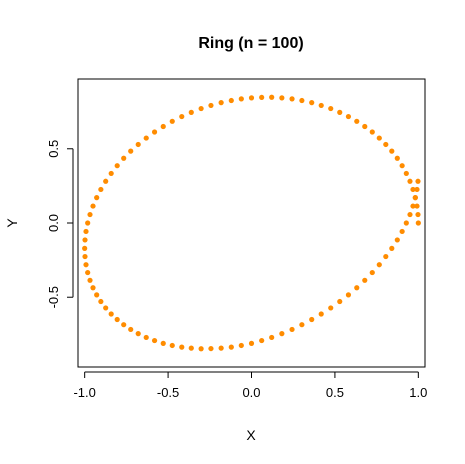  I want to click on x-tick-label: -0.5, so click(168, 392).